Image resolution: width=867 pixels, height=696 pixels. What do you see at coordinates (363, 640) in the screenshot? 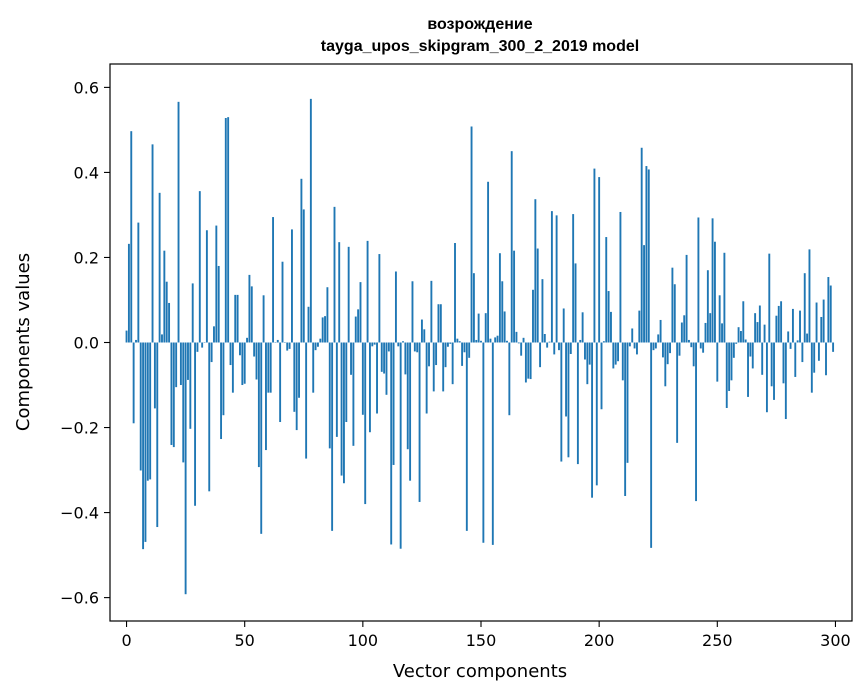
I see `x-tick-label: 100` at bounding box center [363, 640].